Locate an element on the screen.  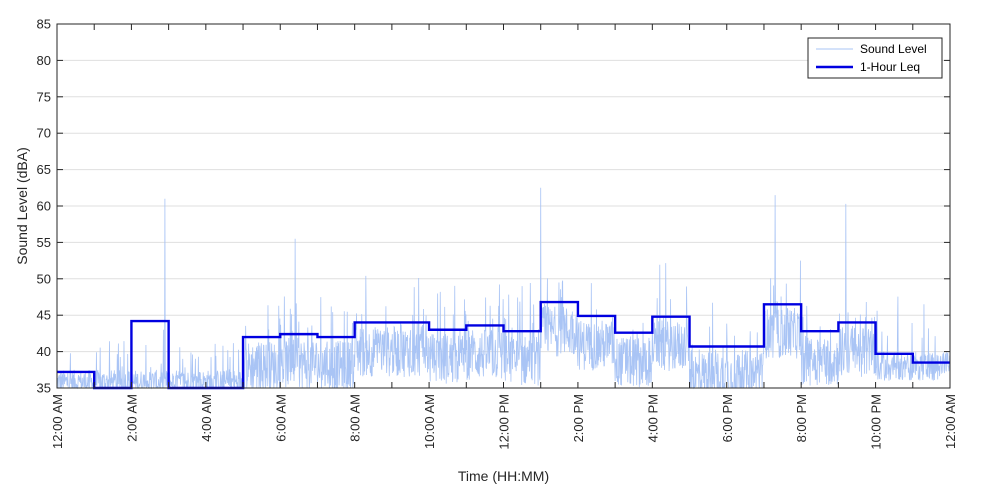
x-tick-label: 8:00 AM is located at coordinates (355, 418).